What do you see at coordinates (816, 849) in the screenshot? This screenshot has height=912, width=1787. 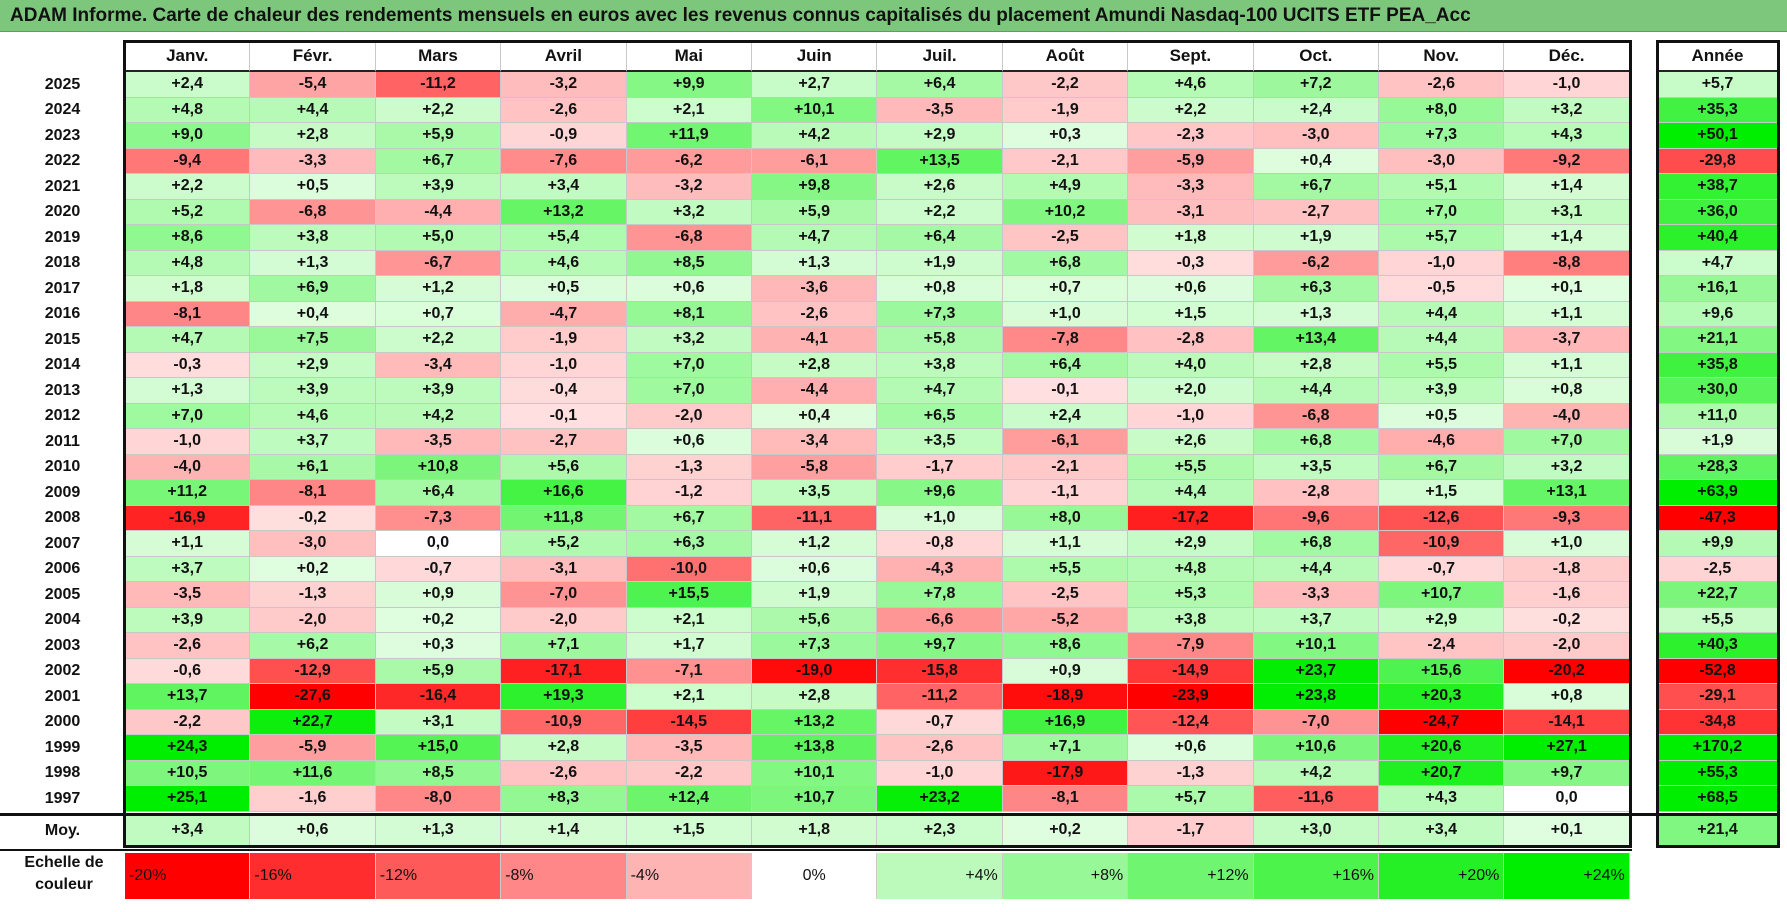 I see `bottom-separator` at bounding box center [816, 849].